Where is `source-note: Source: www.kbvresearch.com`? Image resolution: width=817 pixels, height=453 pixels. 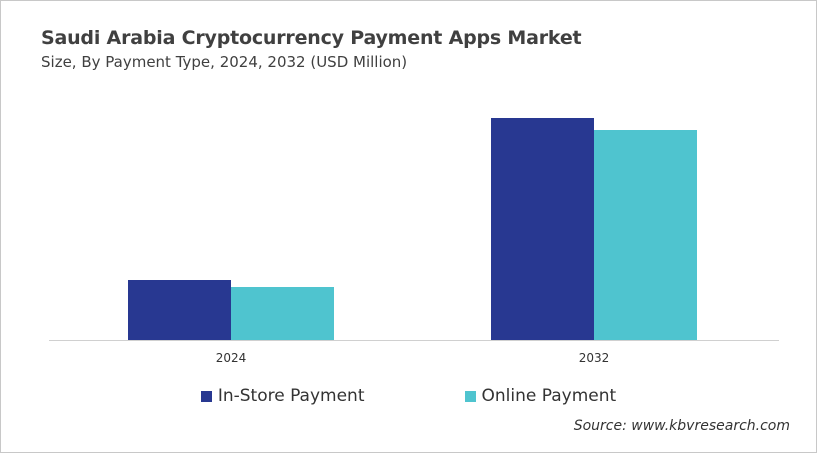
source-note: Source: www.kbvresearch.com is located at coordinates (681, 426).